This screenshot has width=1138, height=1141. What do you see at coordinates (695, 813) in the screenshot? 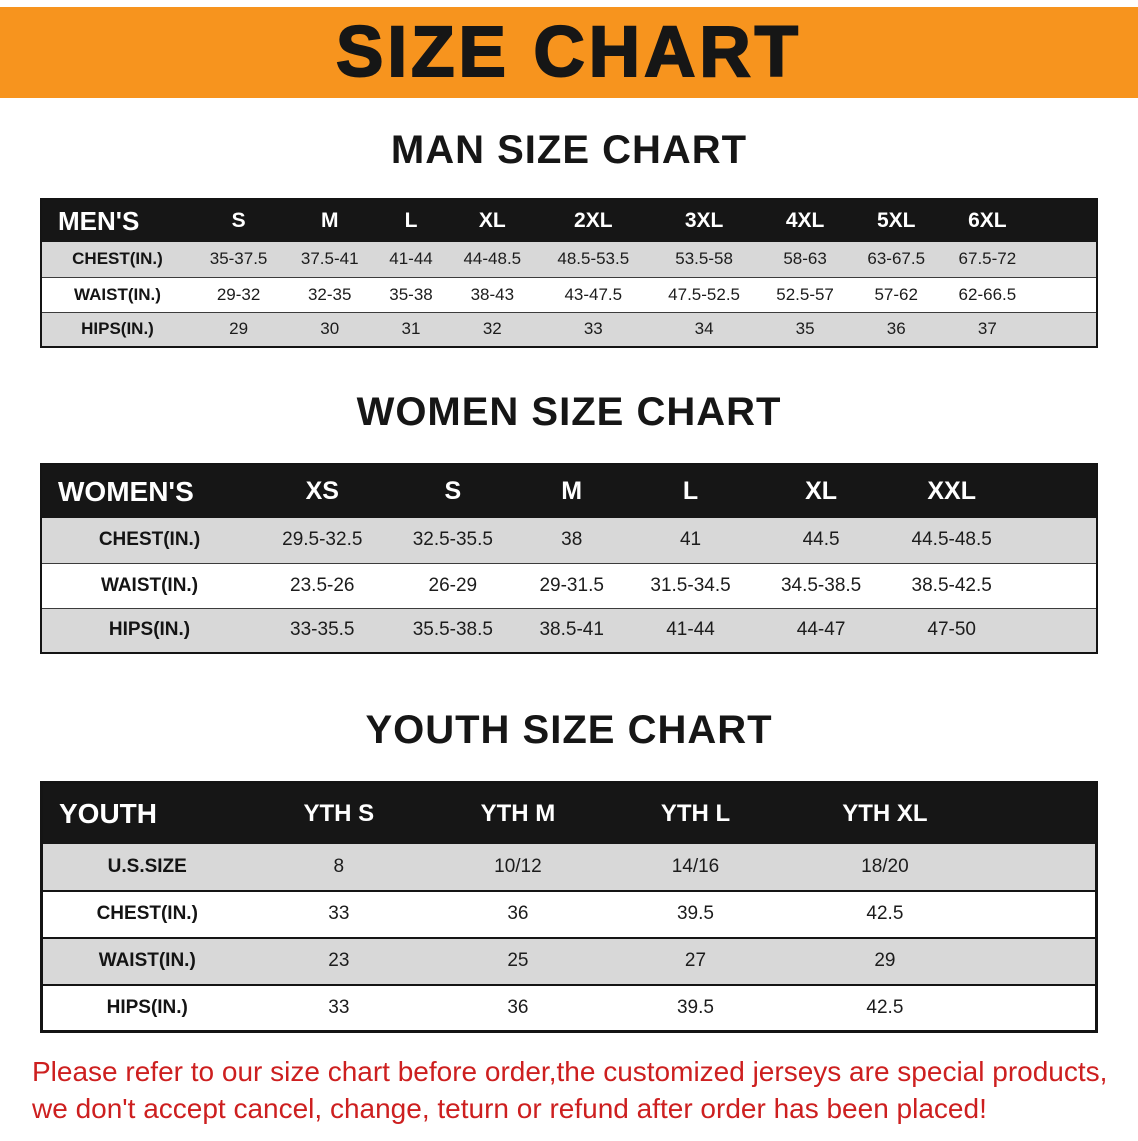
I see `column-header: YTH L` at bounding box center [695, 813].